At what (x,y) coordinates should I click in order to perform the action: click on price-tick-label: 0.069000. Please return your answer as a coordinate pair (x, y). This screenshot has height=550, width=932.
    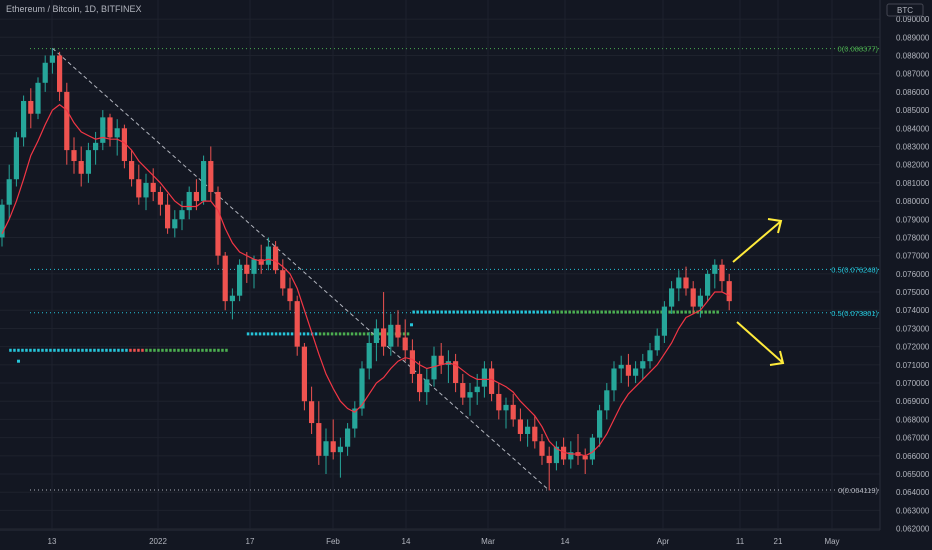
    Looking at the image, I should click on (913, 401).